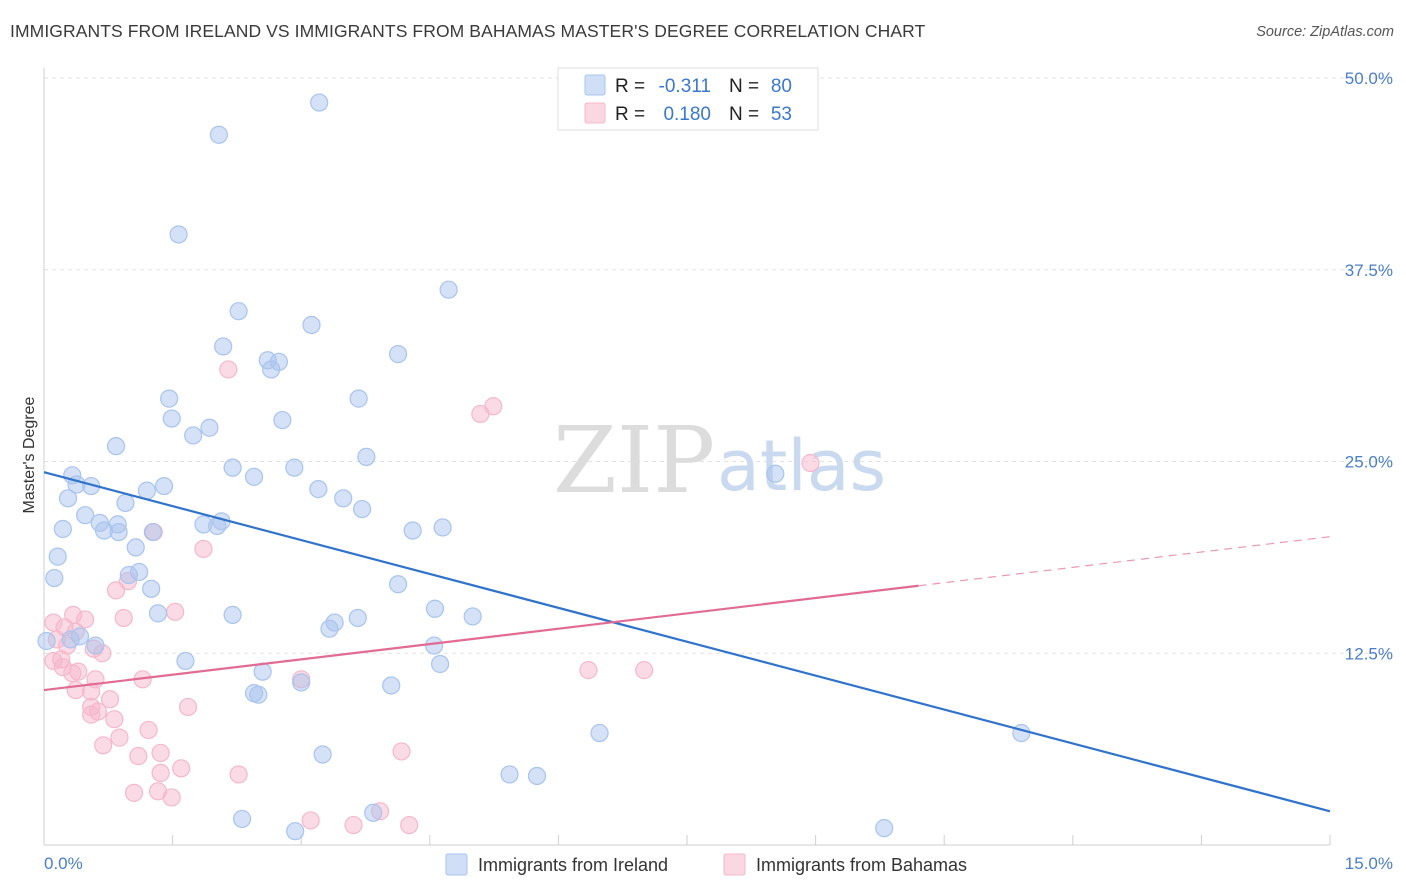 The width and height of the screenshot is (1406, 892). Describe the element at coordinates (685, 86) in the screenshot. I see `stats-r-value-ireland: -0.311` at that location.